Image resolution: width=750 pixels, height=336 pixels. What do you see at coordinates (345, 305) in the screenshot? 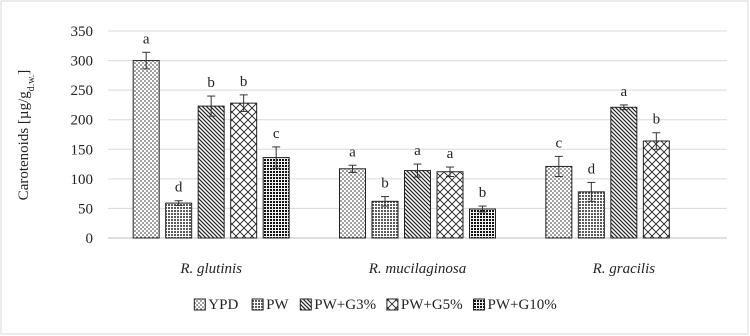
I see `legend-label: PW+G3%` at bounding box center [345, 305].